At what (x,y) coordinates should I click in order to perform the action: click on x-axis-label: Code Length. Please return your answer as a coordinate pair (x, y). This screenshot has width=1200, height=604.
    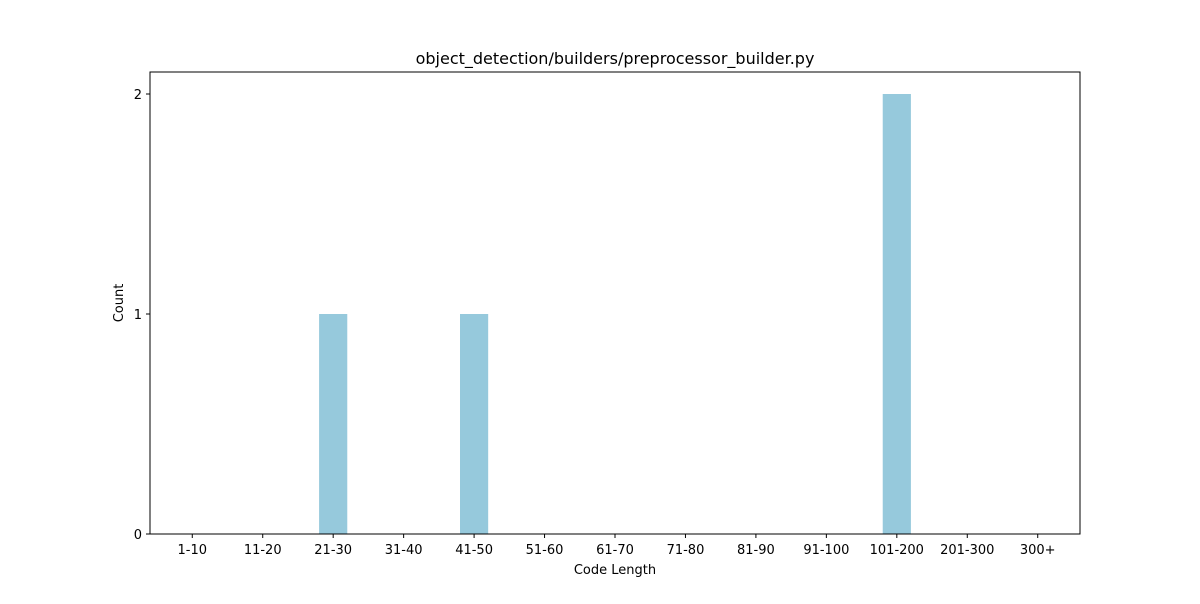
    Looking at the image, I should click on (615, 570).